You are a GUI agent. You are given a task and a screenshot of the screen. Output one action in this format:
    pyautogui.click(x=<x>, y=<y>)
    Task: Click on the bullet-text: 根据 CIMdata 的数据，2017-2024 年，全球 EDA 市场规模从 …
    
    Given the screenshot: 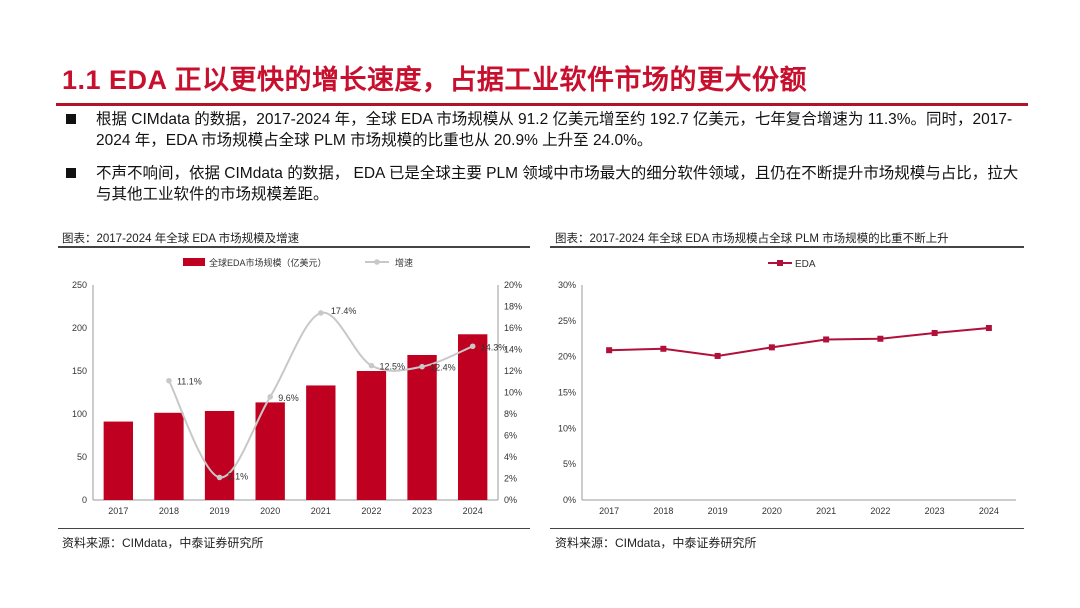 What is the action you would take?
    pyautogui.click(x=554, y=130)
    